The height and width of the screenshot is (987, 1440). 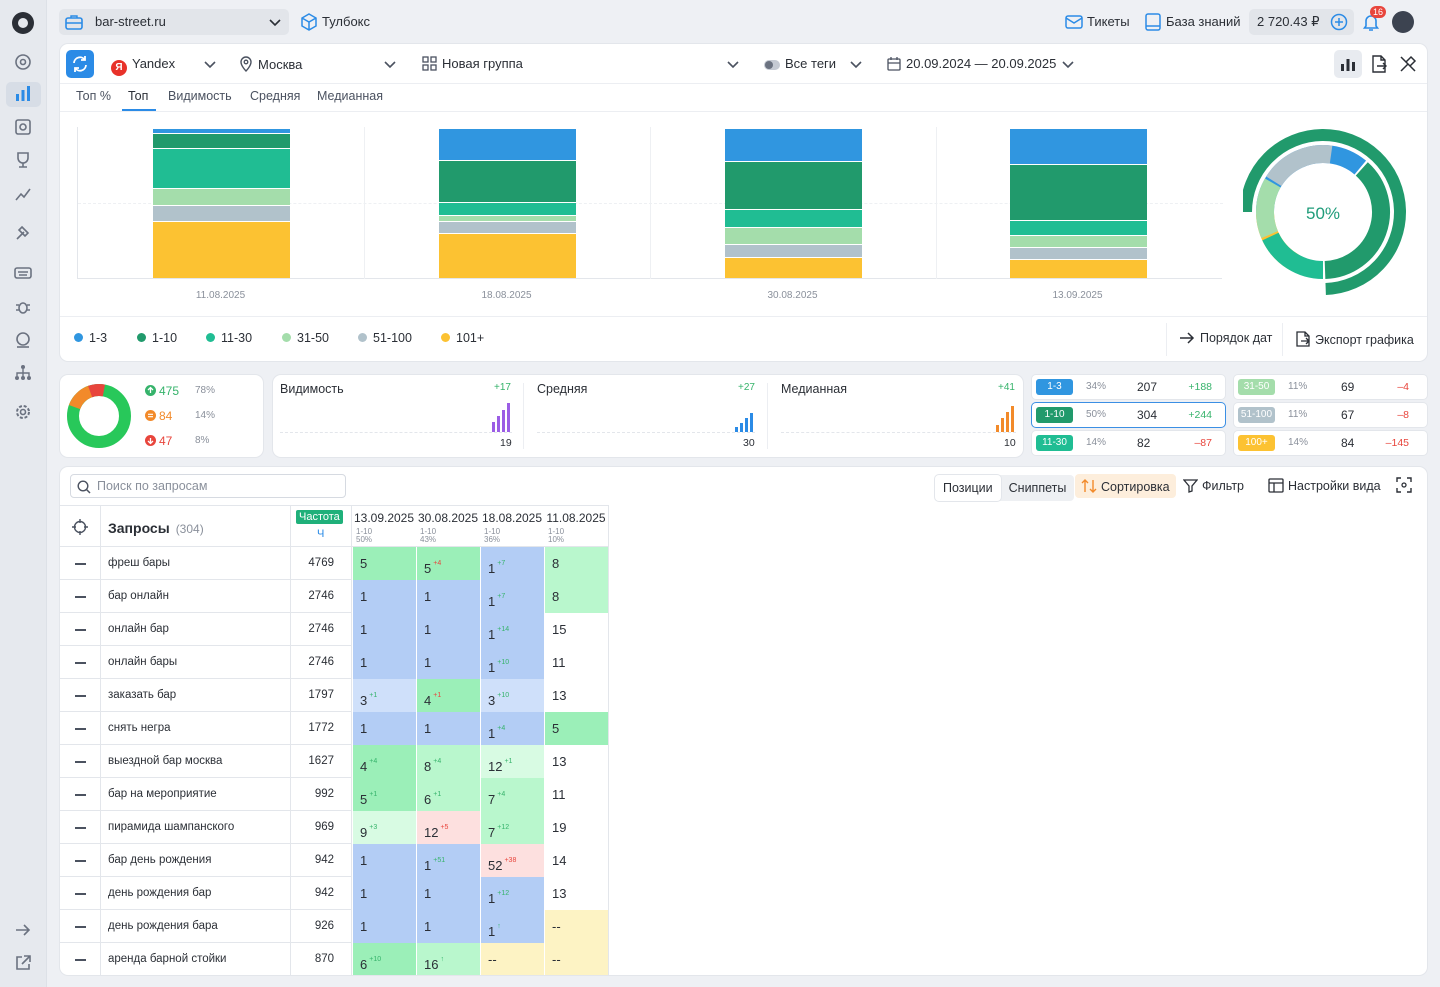 What do you see at coordinates (305, 338) in the screenshot?
I see `legend-item: 31-50` at bounding box center [305, 338].